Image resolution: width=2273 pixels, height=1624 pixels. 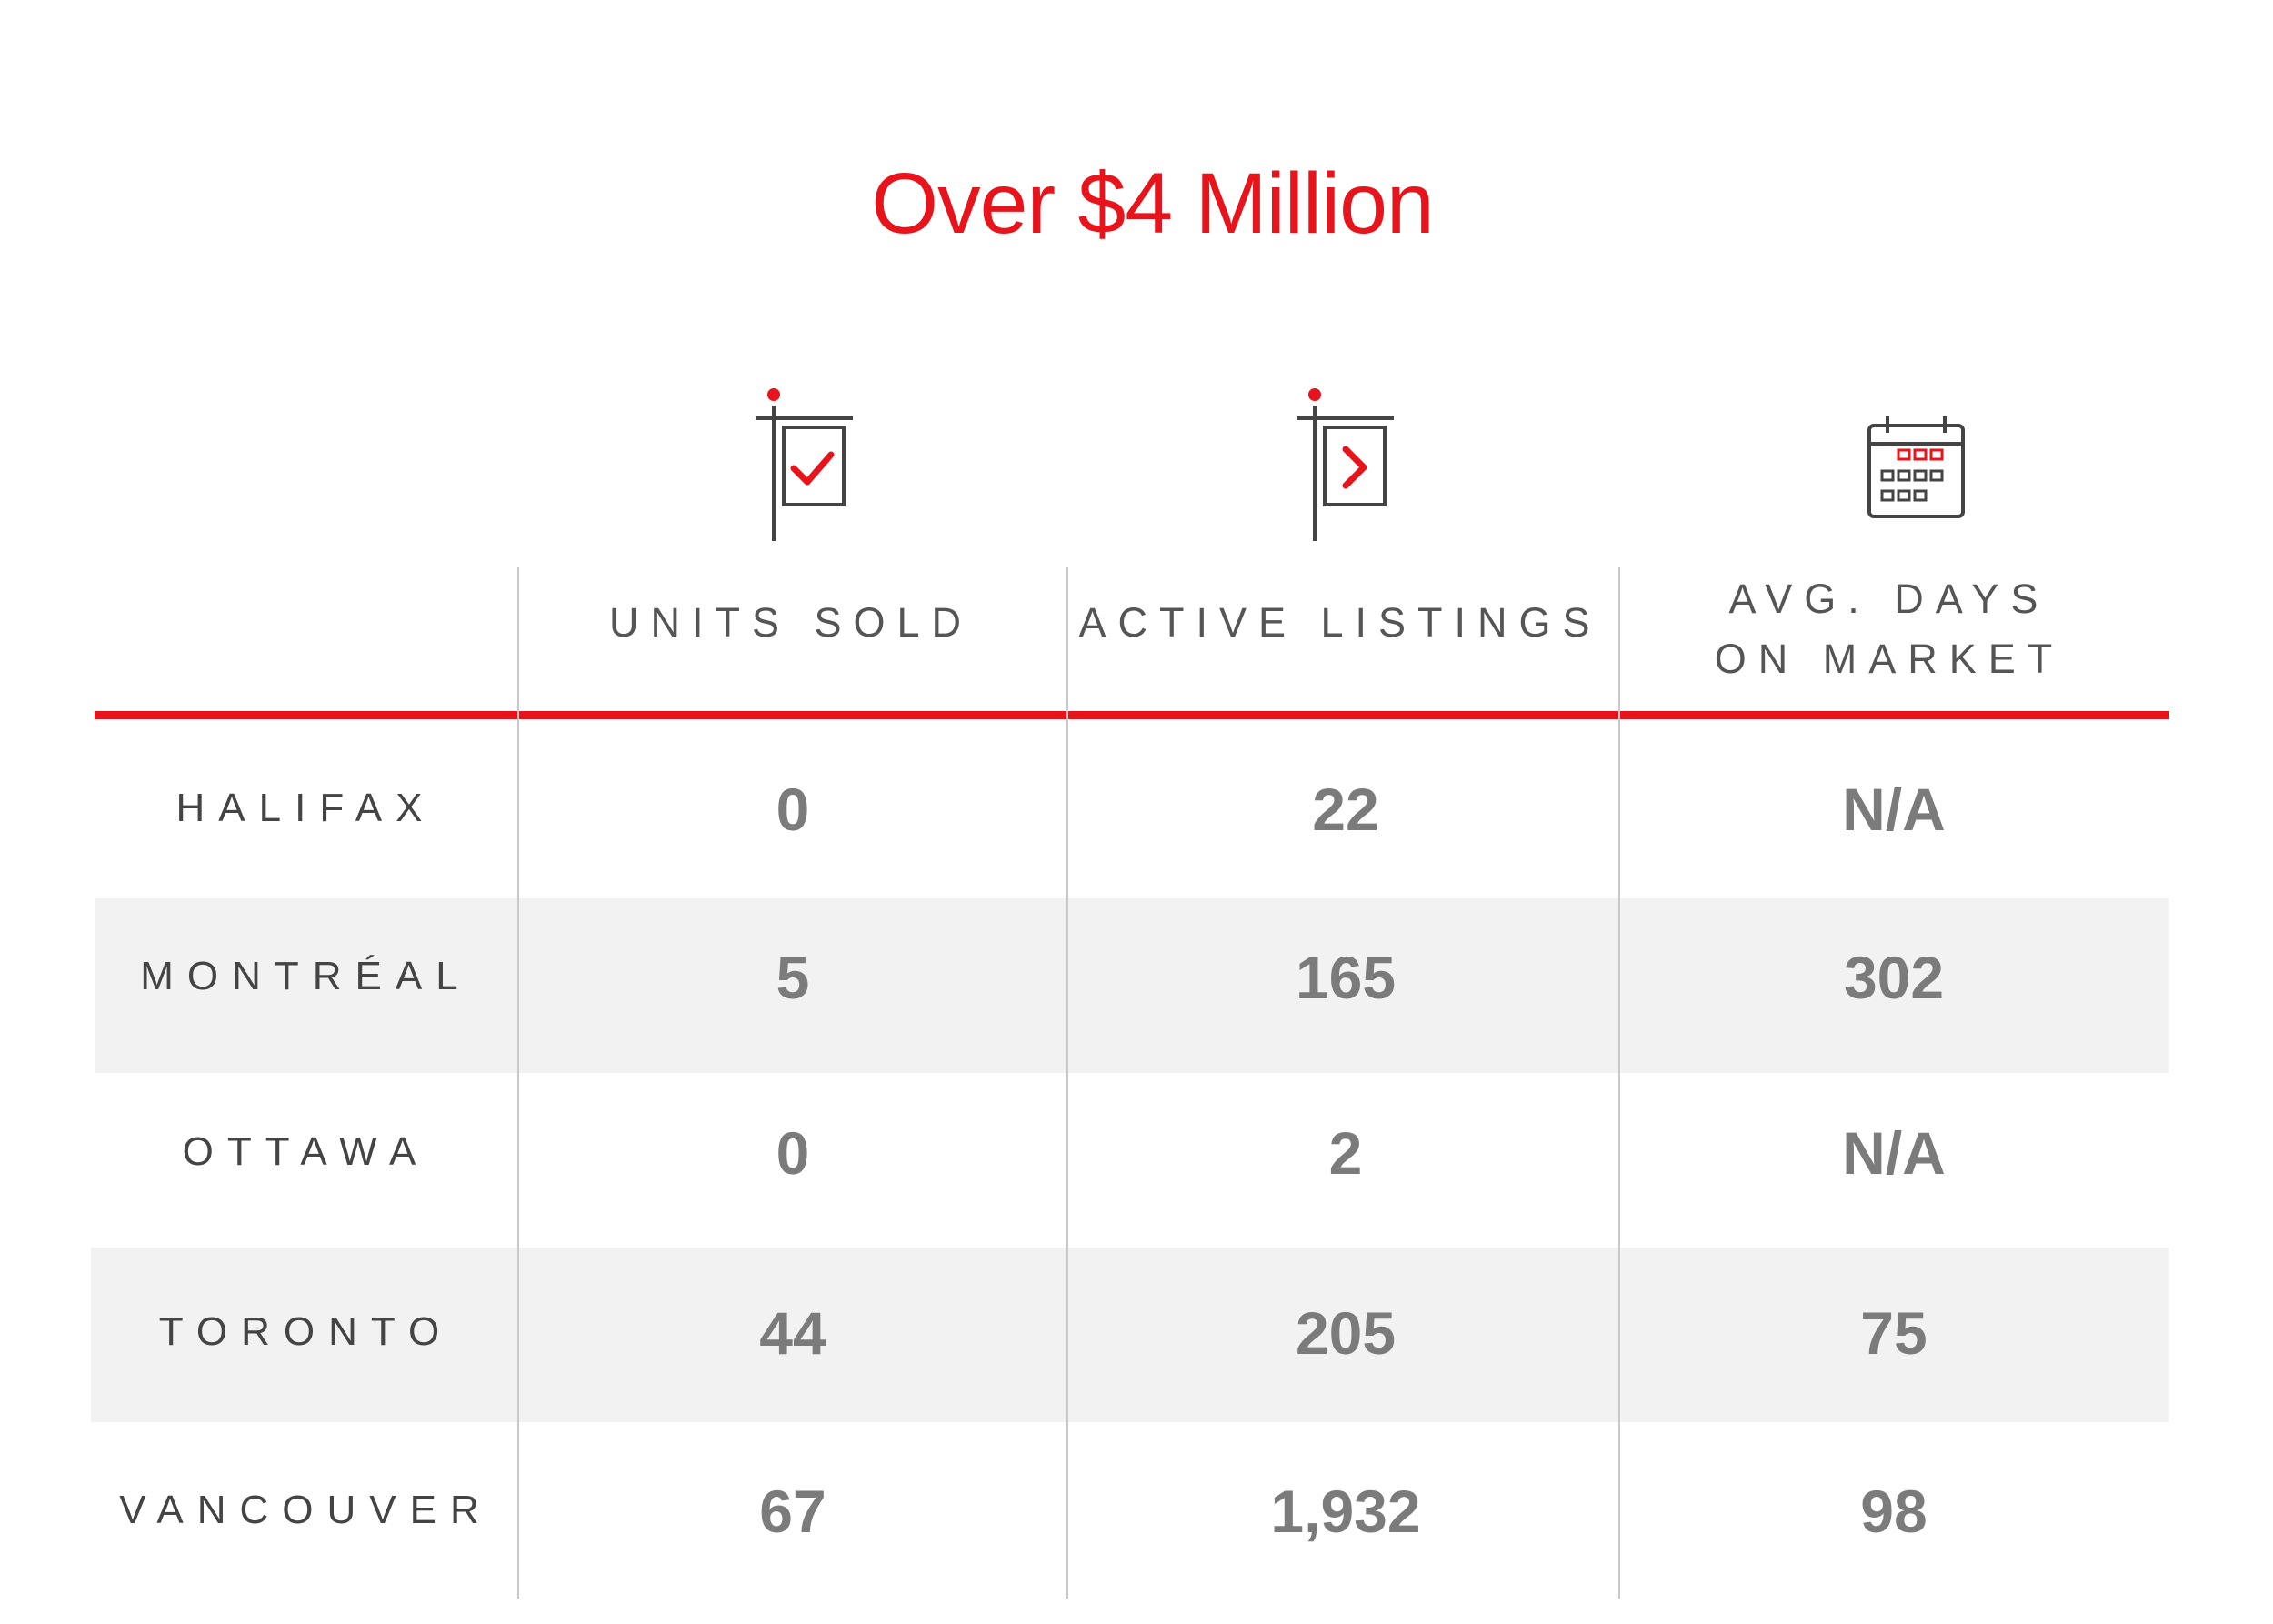 What do you see at coordinates (1132, 985) in the screenshot?
I see `row-band-montreal` at bounding box center [1132, 985].